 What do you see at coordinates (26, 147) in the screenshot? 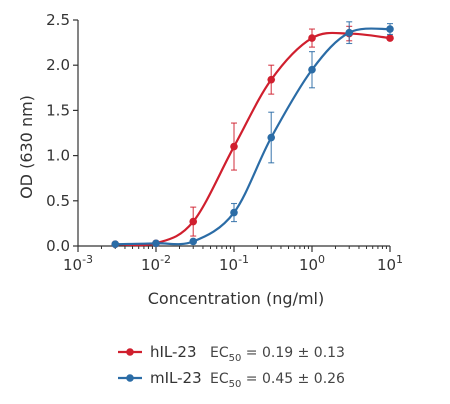
I see `y-axis-title: OD (630 nm)` at bounding box center [26, 147].